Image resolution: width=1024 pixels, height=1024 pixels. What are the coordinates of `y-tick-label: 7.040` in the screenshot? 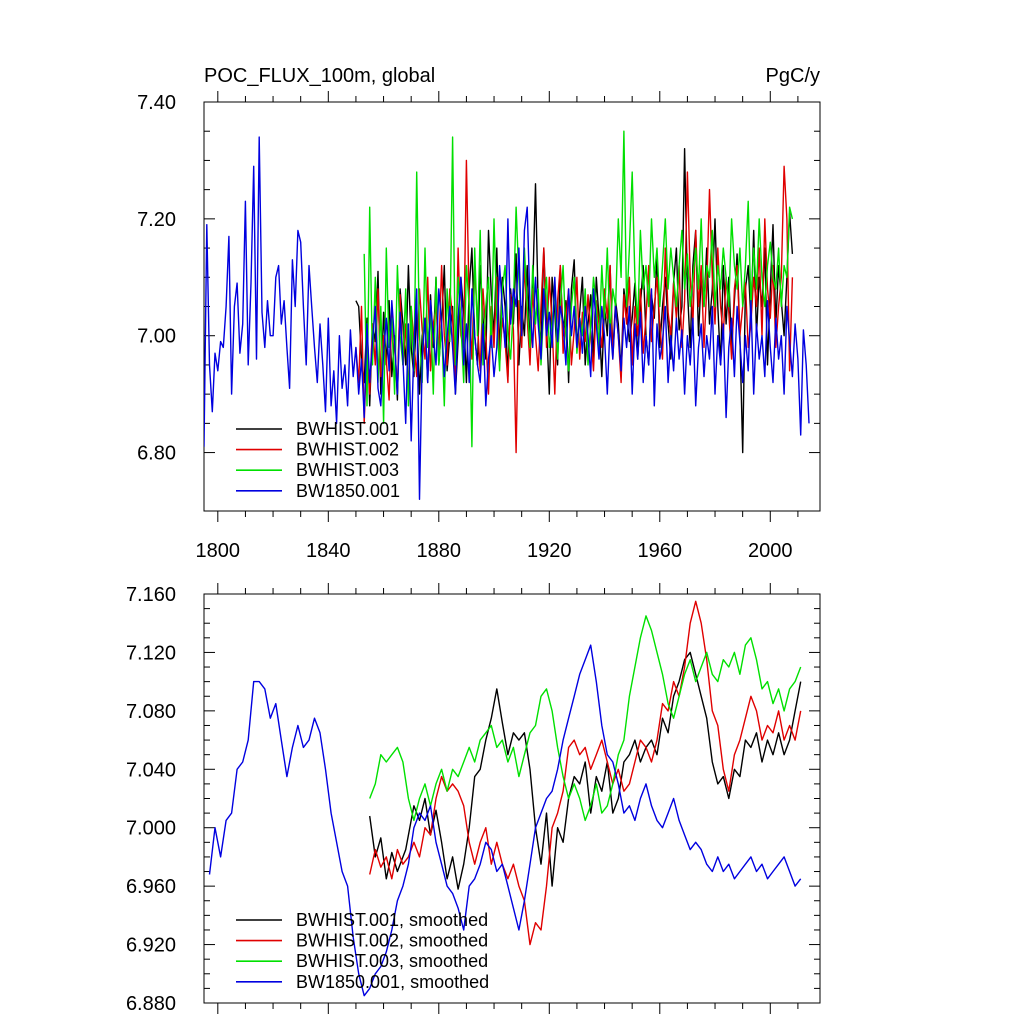 It's located at (151, 770).